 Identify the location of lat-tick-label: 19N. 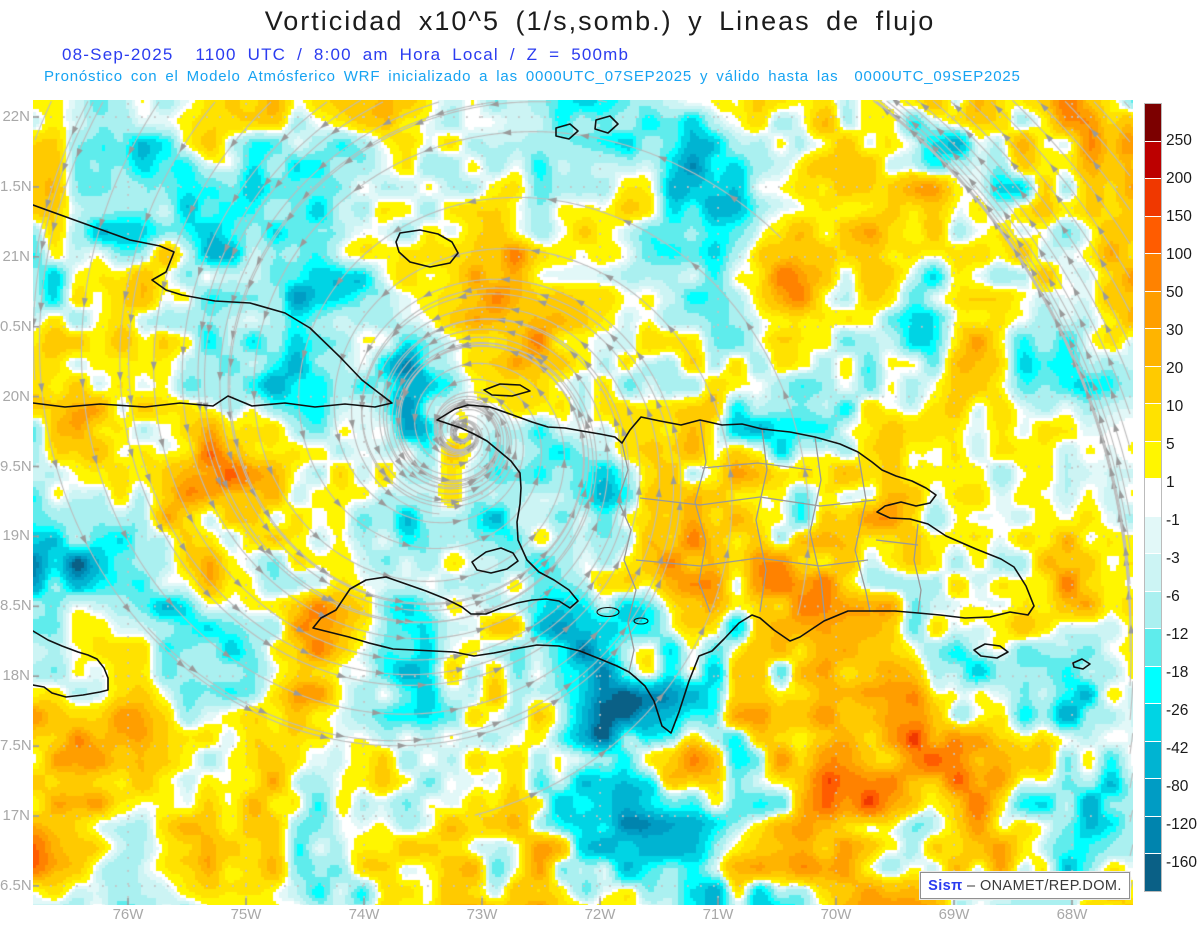
(16, 536).